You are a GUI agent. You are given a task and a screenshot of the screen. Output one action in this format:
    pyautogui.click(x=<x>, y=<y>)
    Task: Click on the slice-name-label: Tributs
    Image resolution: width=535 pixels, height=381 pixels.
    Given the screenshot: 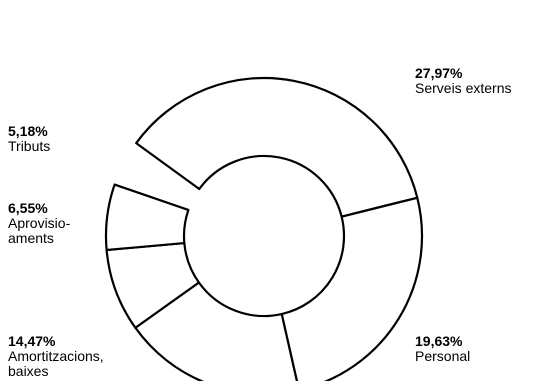 What is the action you would take?
    pyautogui.click(x=29, y=146)
    